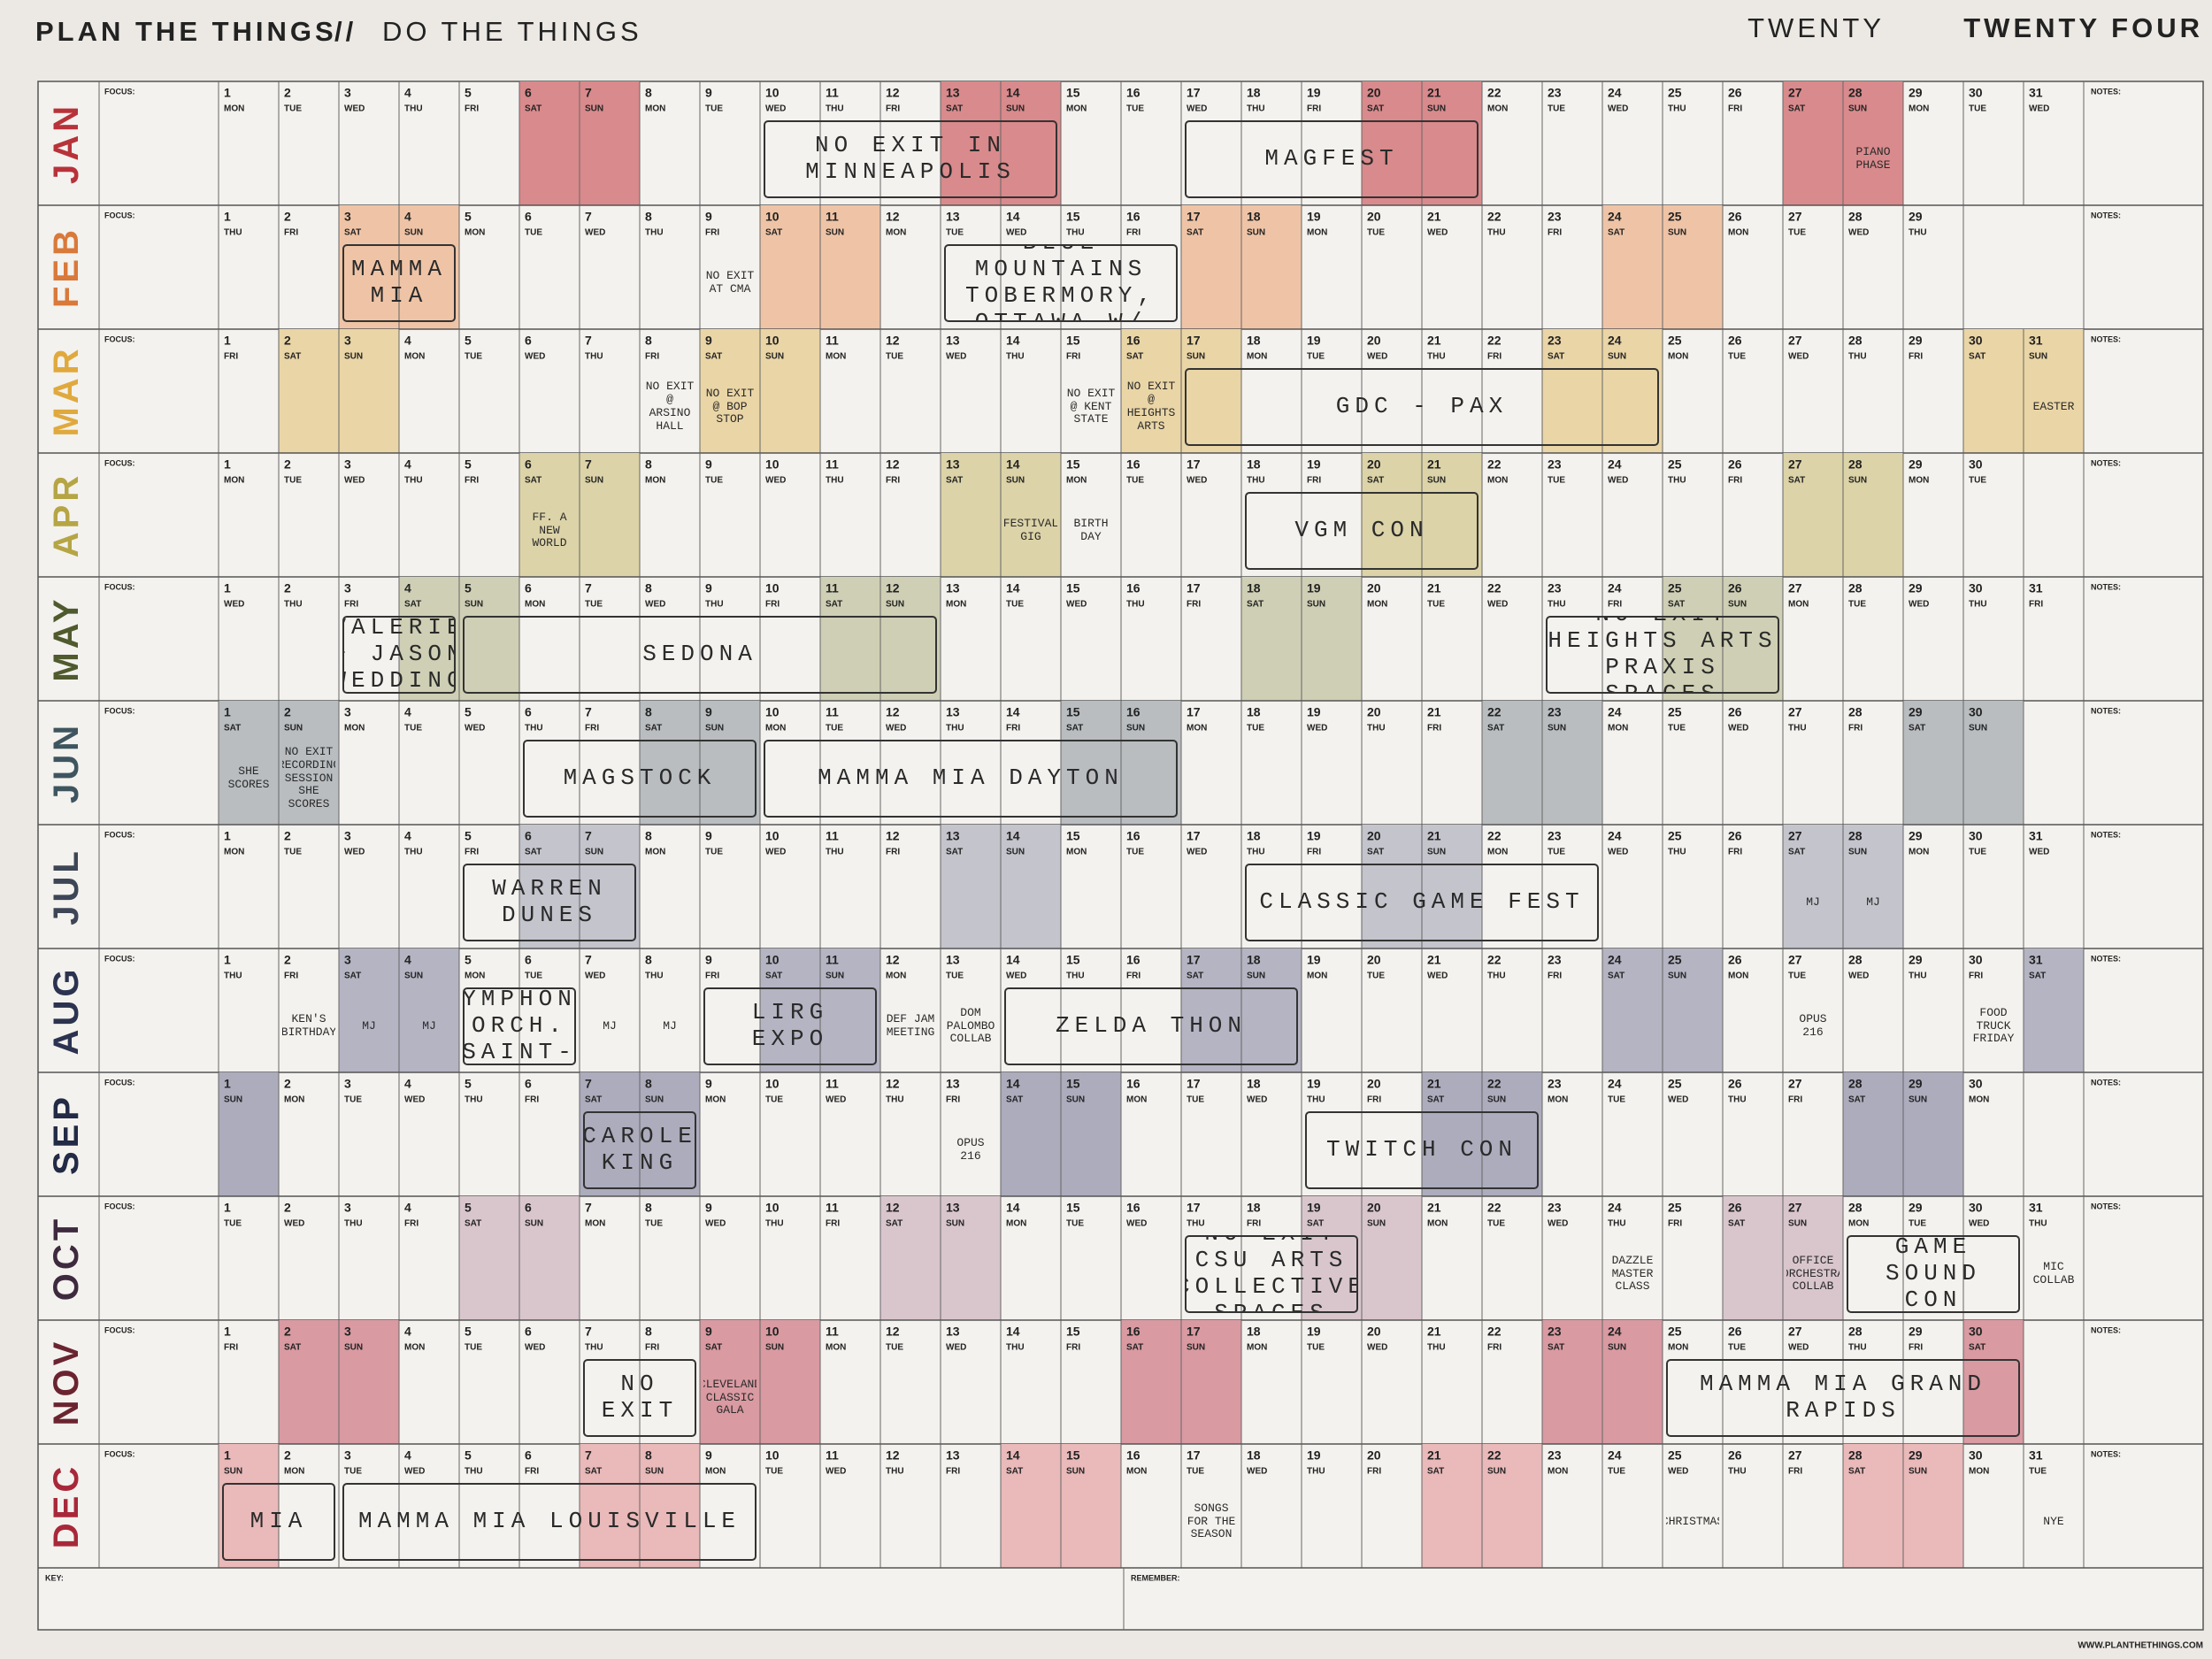 The height and width of the screenshot is (1659, 2212). What do you see at coordinates (1812, 1274) in the screenshot?
I see `handwritten-note: OFFICE ORCHESTRA COLLAB` at bounding box center [1812, 1274].